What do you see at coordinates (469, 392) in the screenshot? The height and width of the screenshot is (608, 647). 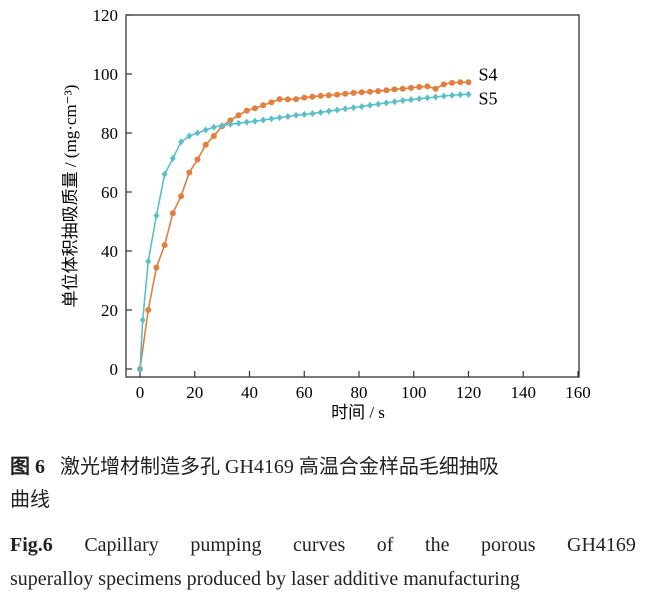 I see `x-tick-label: 120` at bounding box center [469, 392].